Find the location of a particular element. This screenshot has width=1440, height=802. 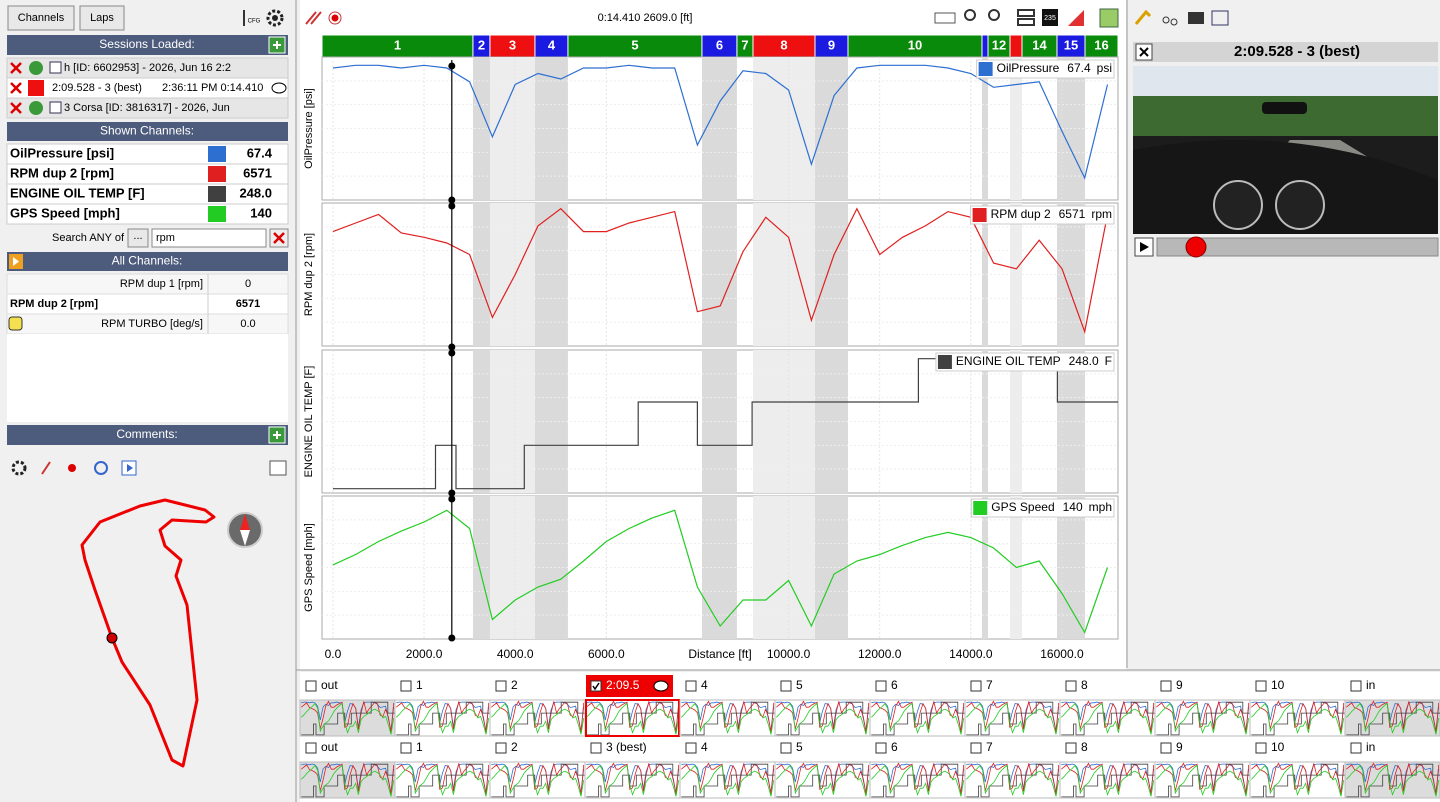

chart-tools: 235 is located at coordinates (1026, 18).